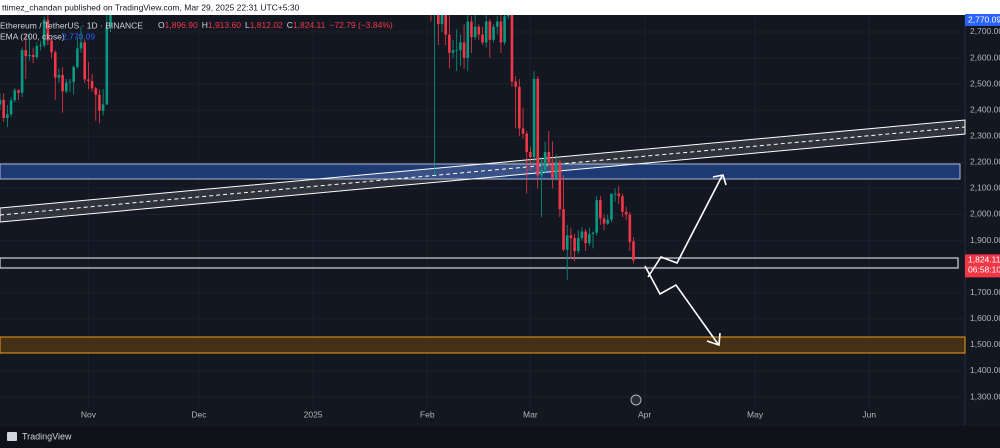 Image resolution: width=1000 pixels, height=448 pixels. What do you see at coordinates (985, 162) in the screenshot?
I see `y-tick-label: 2,200.00` at bounding box center [985, 162].